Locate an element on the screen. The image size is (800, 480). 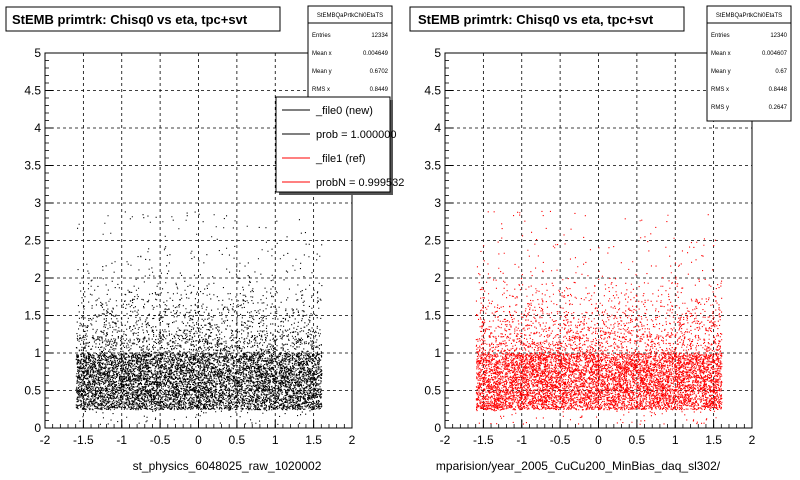
stats-value: 0.8449 is located at coordinates (379, 90).